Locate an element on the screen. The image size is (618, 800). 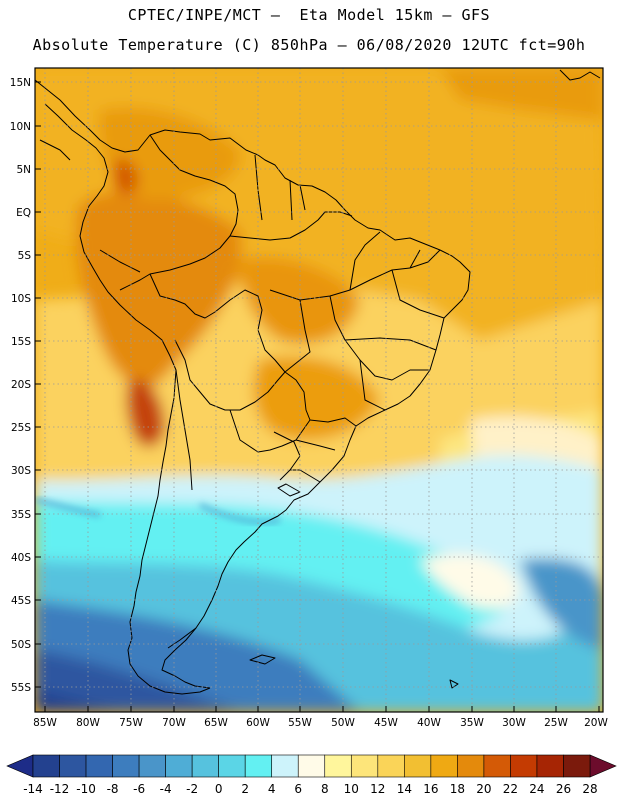
lat-label: EQ is located at coordinates (23, 213).